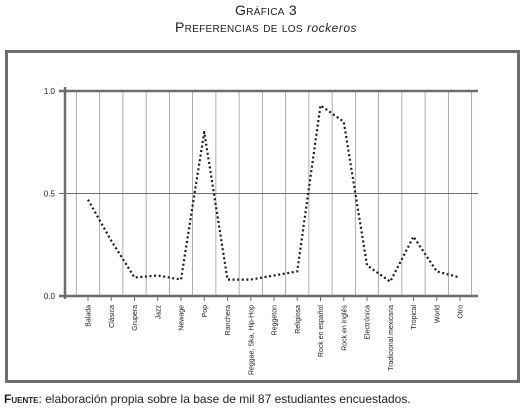 The height and width of the screenshot is (411, 532). What do you see at coordinates (205, 311) in the screenshot?
I see `x-tick-label: Pop` at bounding box center [205, 311].